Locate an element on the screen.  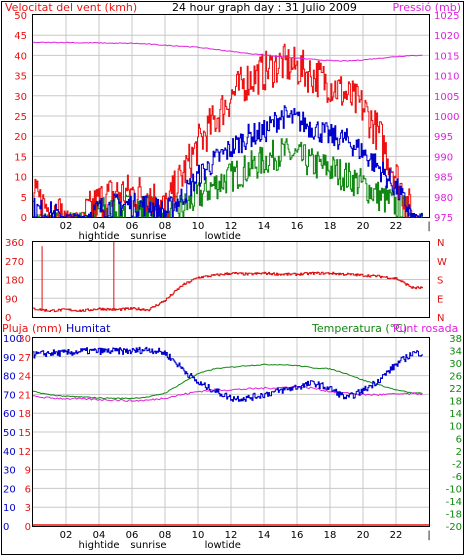
wind-speed-tick: 40 is located at coordinates (20, 56).